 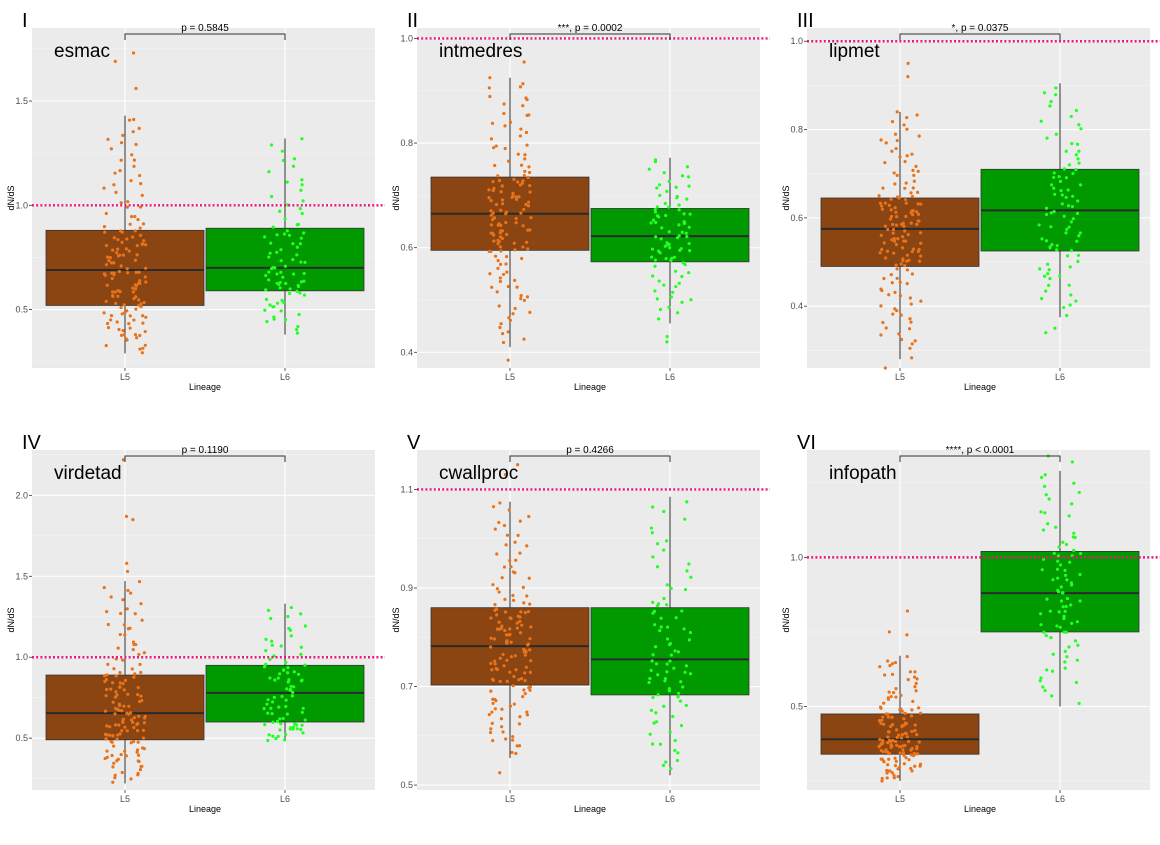 I want to click on y-tick-label: 0.5, so click(x=406, y=785).